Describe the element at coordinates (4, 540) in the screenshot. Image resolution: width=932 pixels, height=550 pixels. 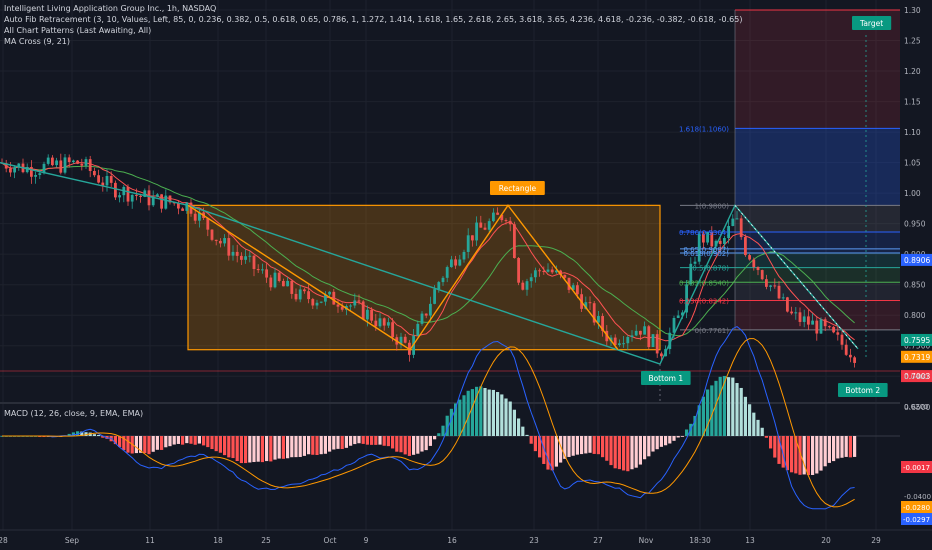
I see `time-tick-label: 28` at that location.